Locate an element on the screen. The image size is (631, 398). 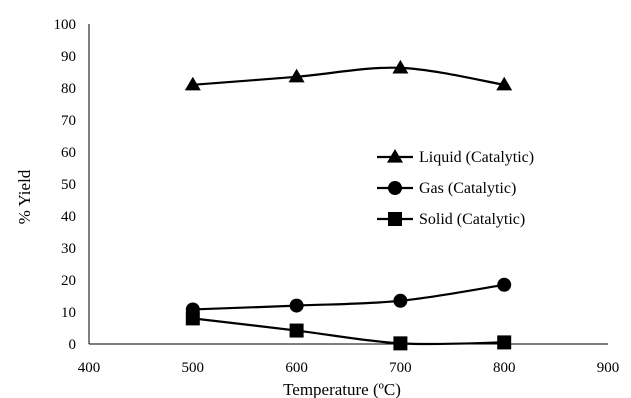
series-circle is located at coordinates (348, 297).